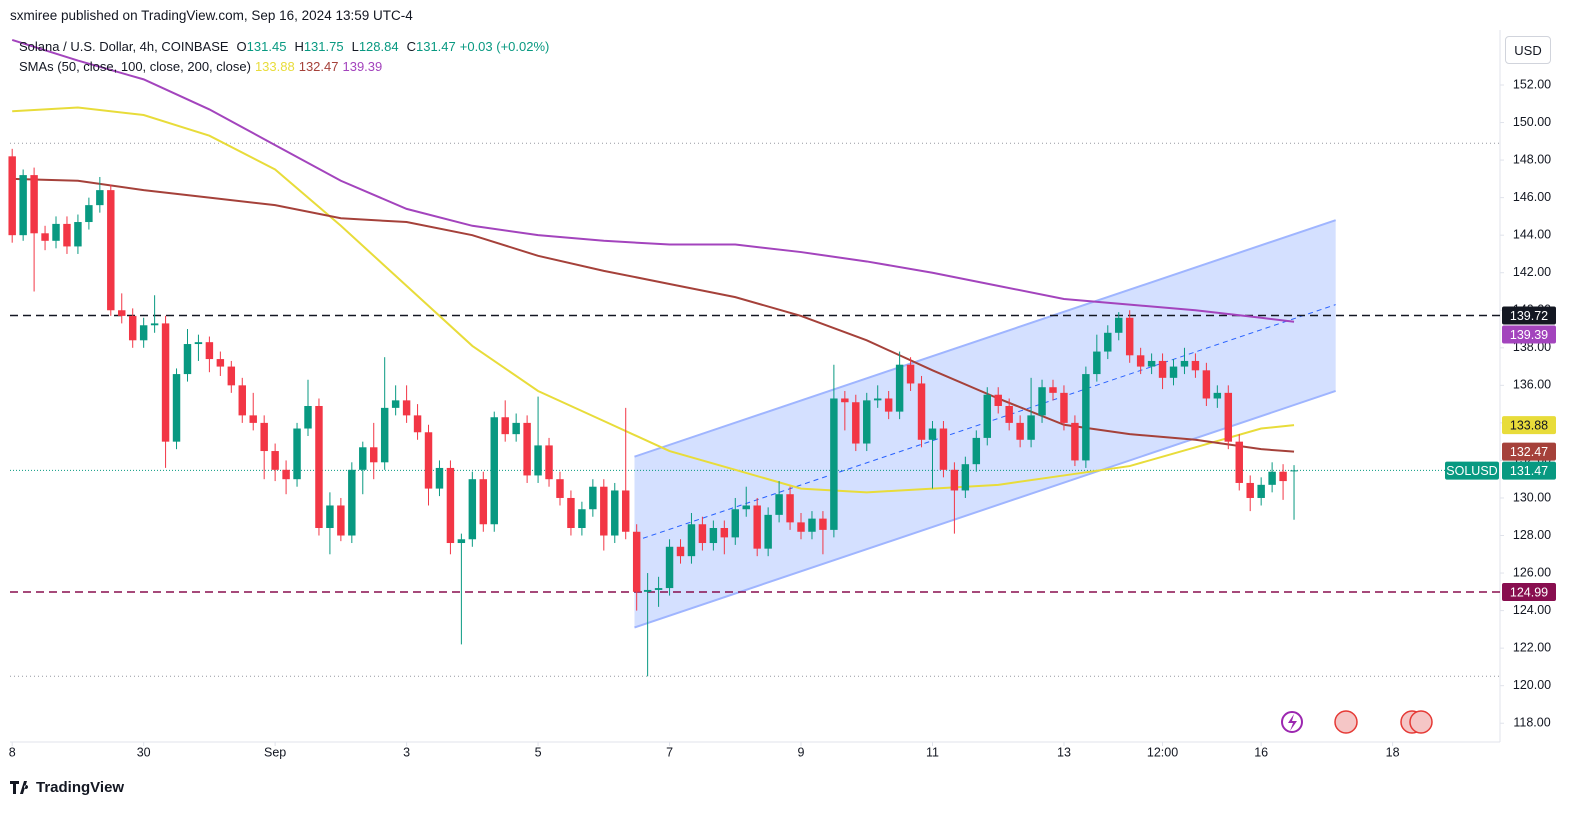  What do you see at coordinates (299, 46) in the screenshot?
I see `ohlc-label: H` at bounding box center [299, 46].